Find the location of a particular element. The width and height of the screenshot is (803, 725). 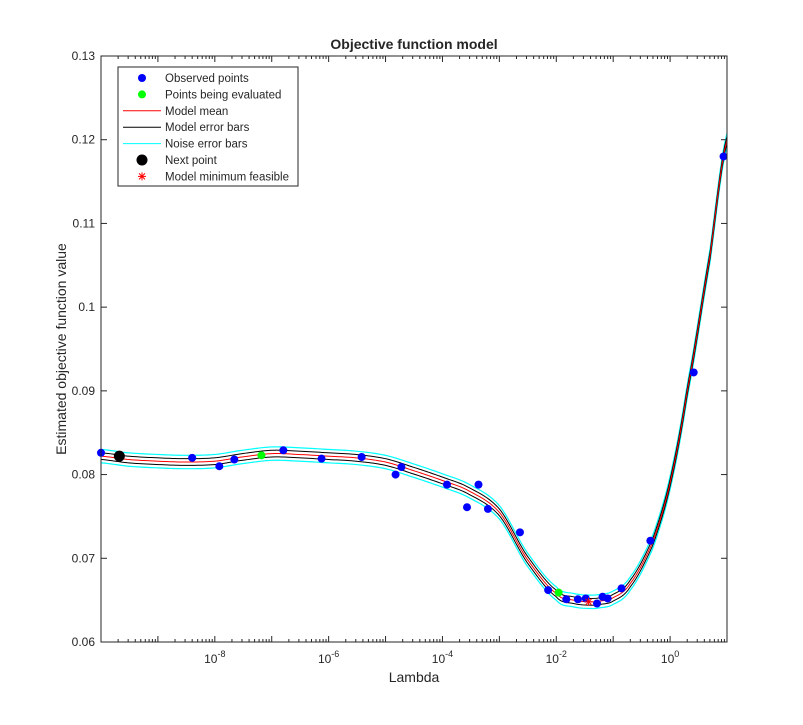

x-tick-label: 10⁻⁴ is located at coordinates (442, 657).